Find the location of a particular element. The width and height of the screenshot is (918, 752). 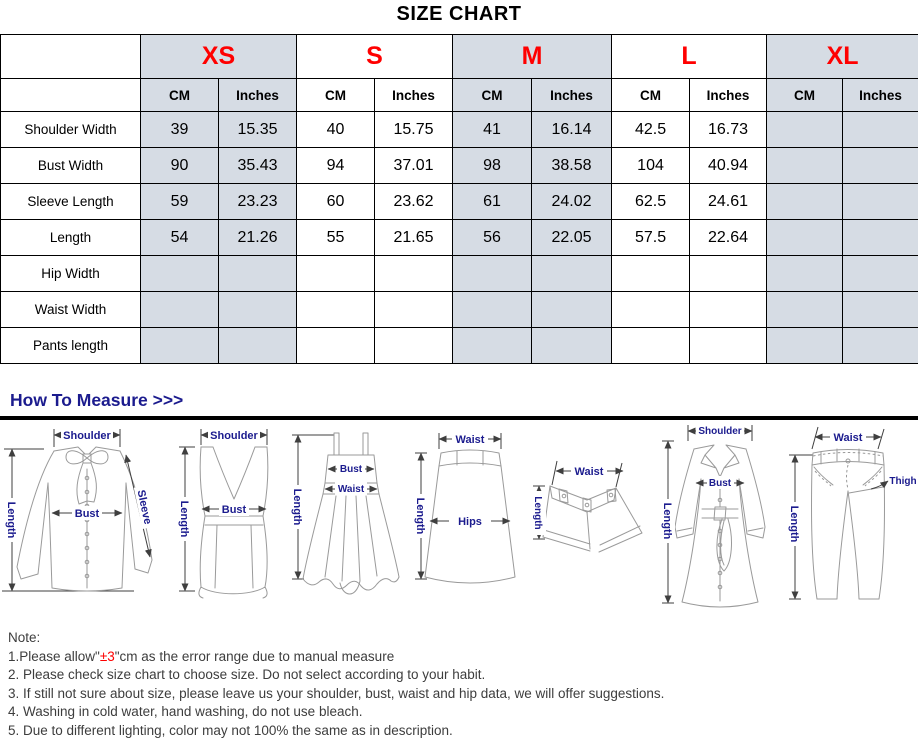

size-header-l: L is located at coordinates (689, 56).